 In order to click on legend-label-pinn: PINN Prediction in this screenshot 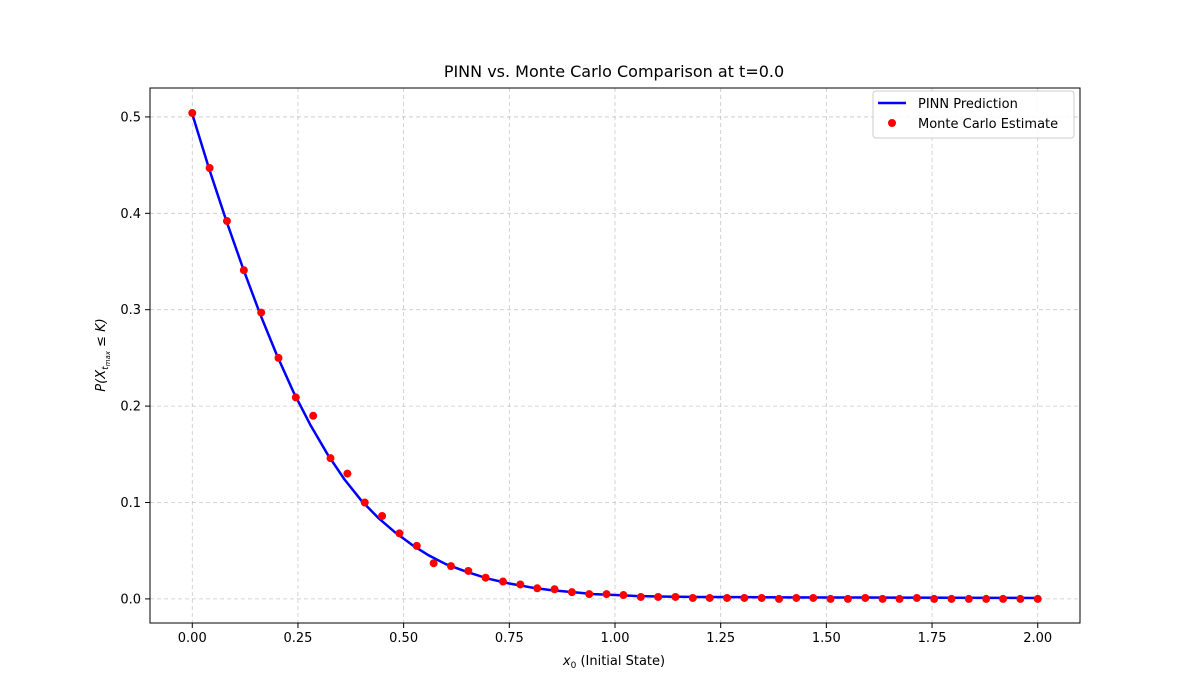, I will do `click(968, 104)`.